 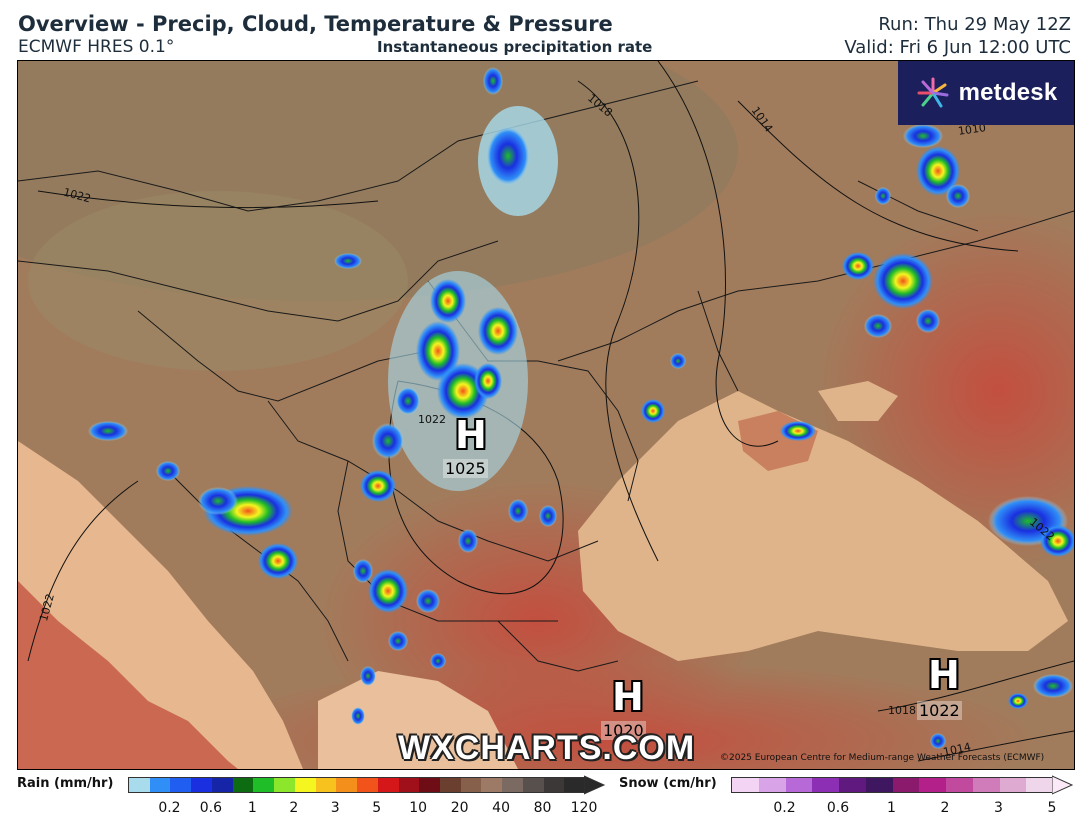 I want to click on layer-name: Instantaneous precipitation rate, so click(x=515, y=47).